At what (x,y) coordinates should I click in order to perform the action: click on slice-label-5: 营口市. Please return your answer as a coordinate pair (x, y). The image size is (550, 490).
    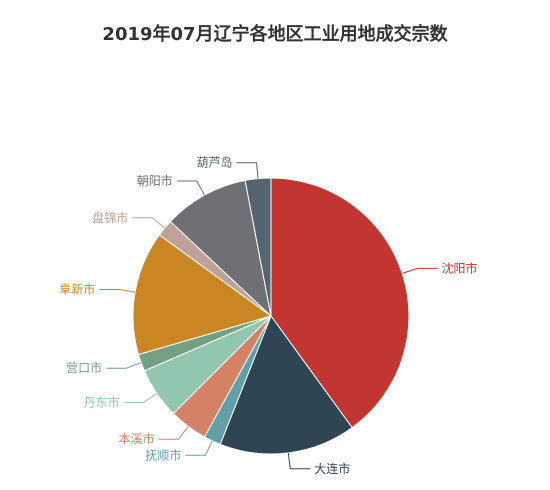
    Looking at the image, I should click on (84, 367).